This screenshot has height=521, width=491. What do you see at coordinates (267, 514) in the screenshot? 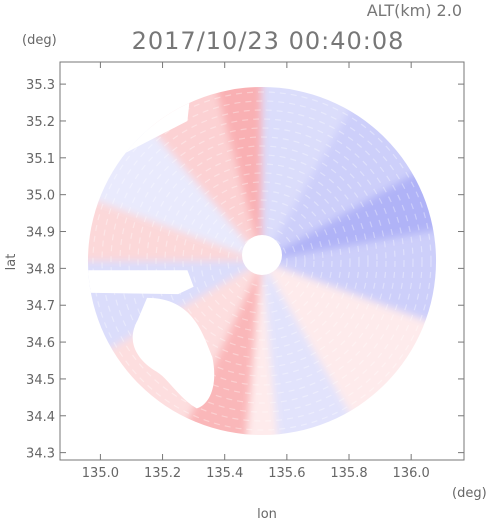
I see `x-axis-label: lon` at bounding box center [267, 514].